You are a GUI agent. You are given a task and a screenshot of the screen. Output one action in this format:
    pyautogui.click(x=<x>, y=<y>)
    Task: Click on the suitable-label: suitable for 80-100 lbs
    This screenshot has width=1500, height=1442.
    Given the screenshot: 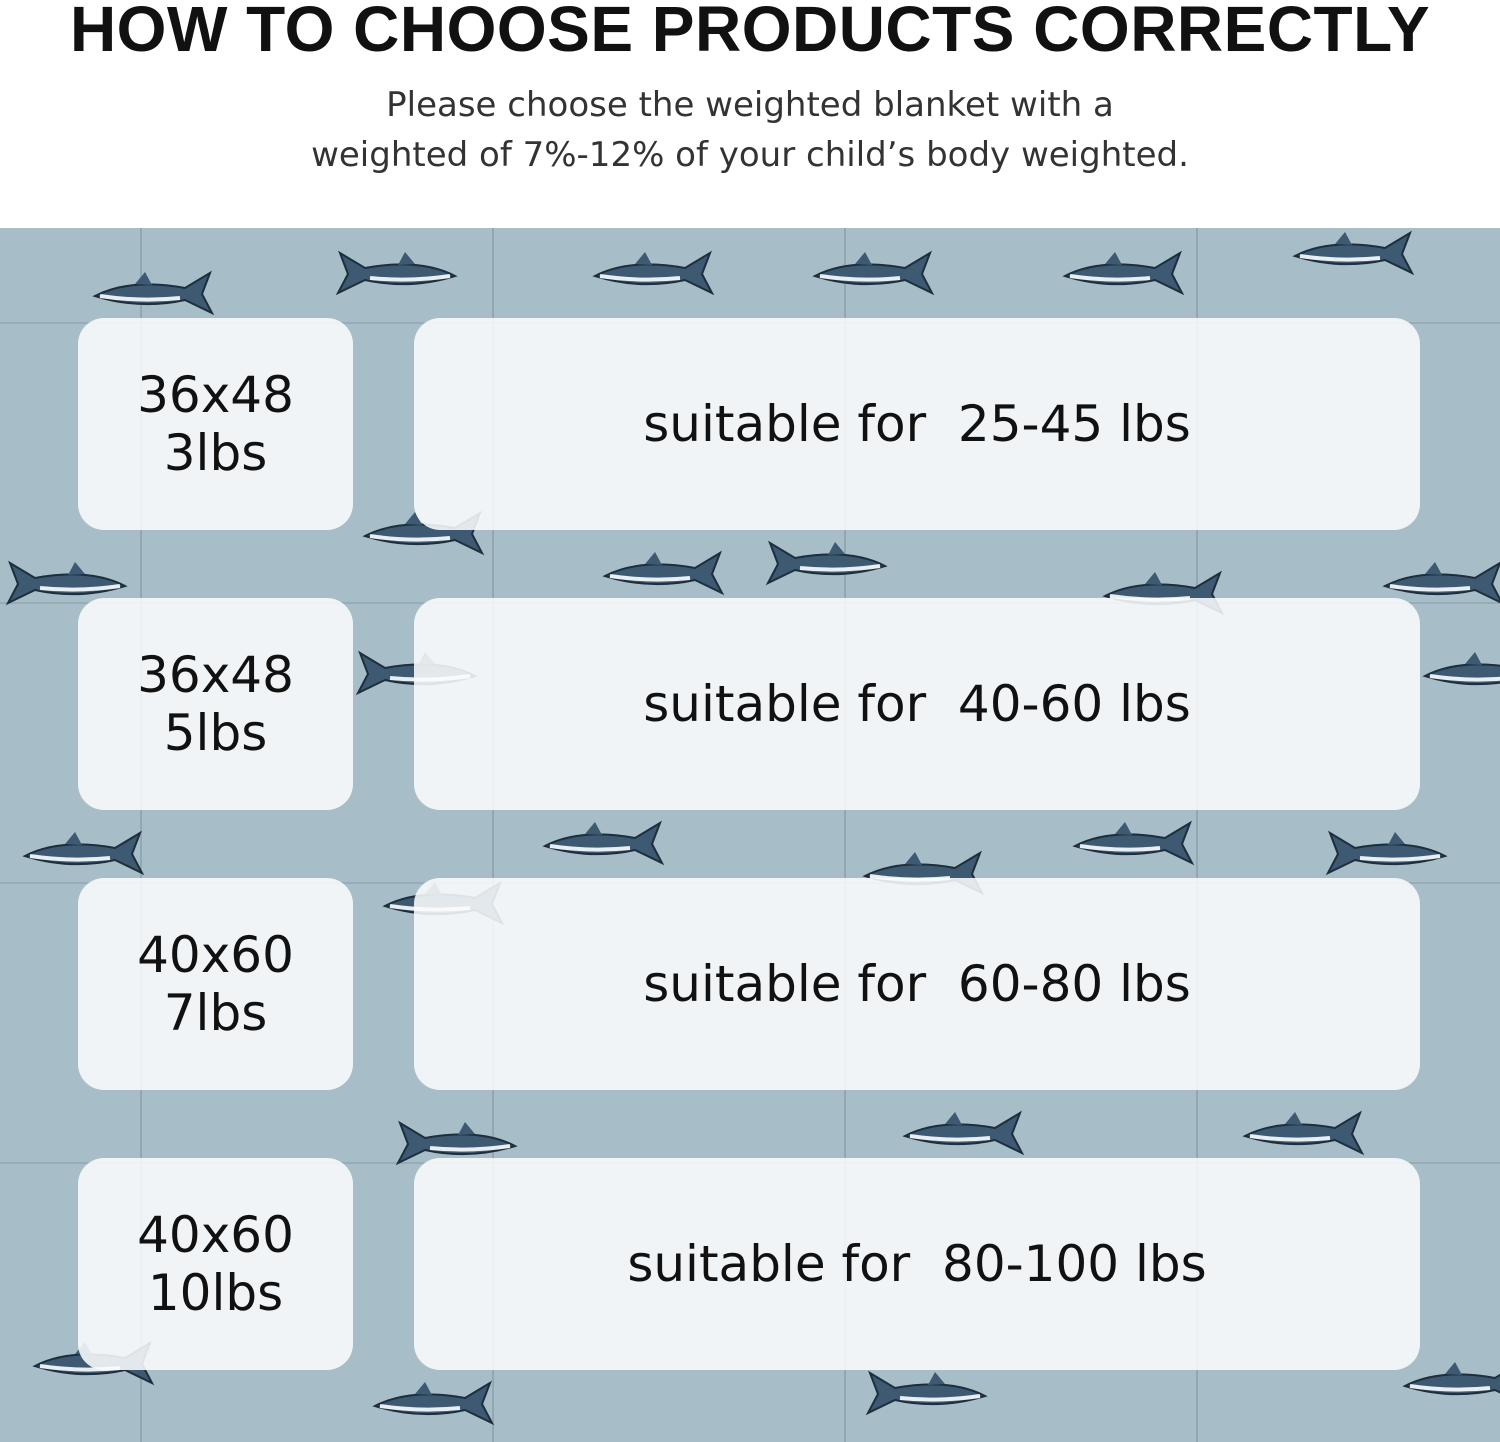 What is the action you would take?
    pyautogui.click(x=917, y=1264)
    